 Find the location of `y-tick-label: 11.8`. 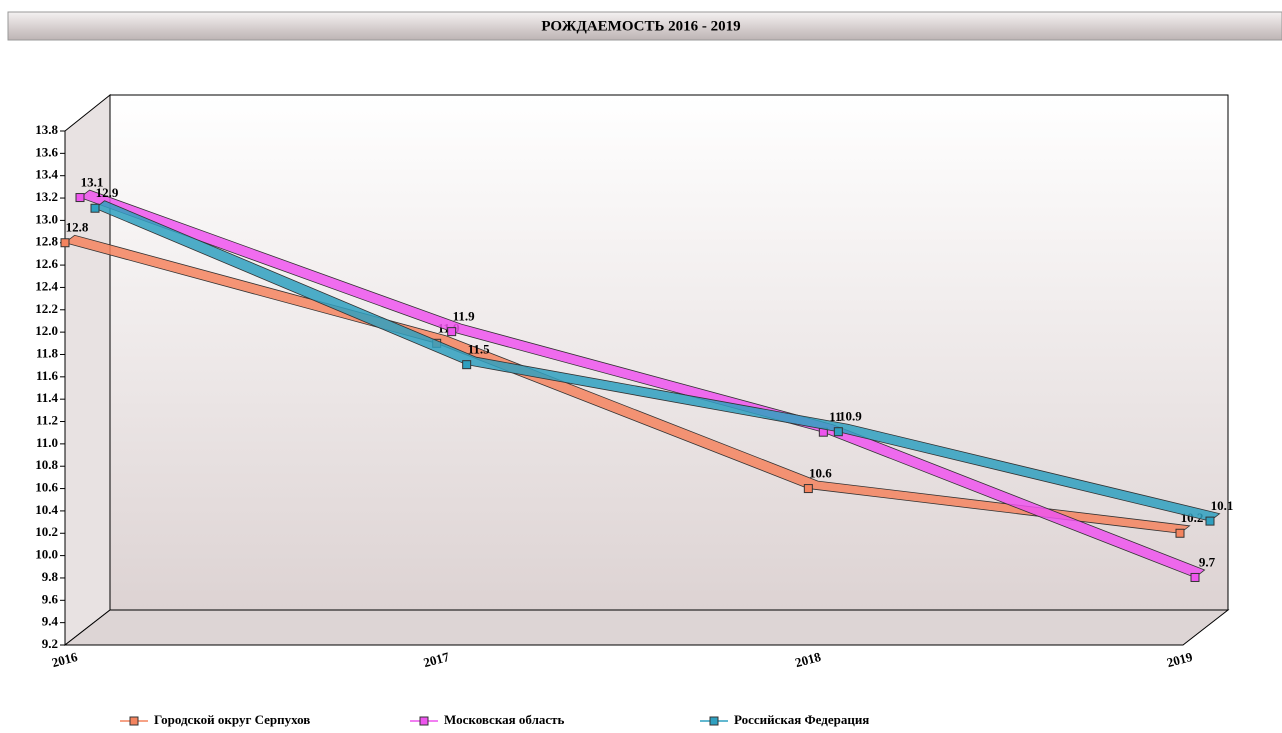

y-tick-label: 11.8 is located at coordinates (47, 352).